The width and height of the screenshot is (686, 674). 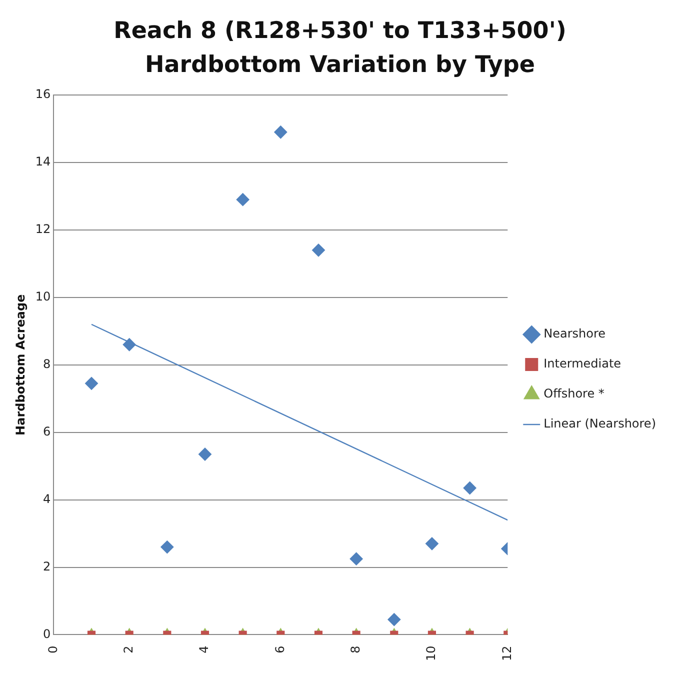 What do you see at coordinates (279, 650) in the screenshot?
I see `x-tick-label: 6` at bounding box center [279, 650].